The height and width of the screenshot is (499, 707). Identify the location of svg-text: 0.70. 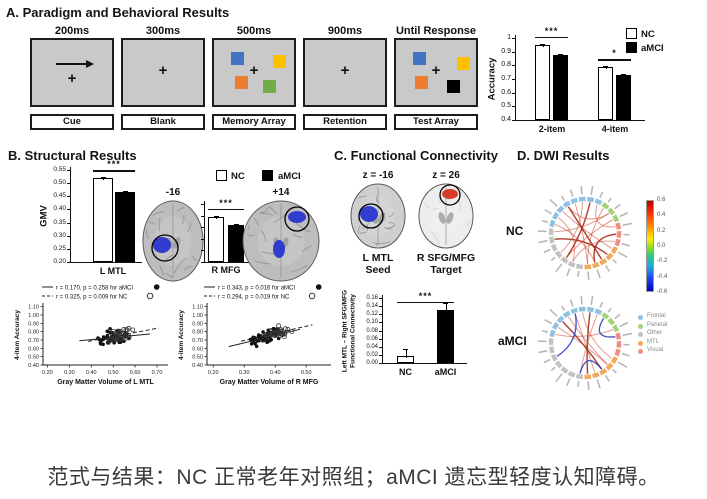
(197, 341).